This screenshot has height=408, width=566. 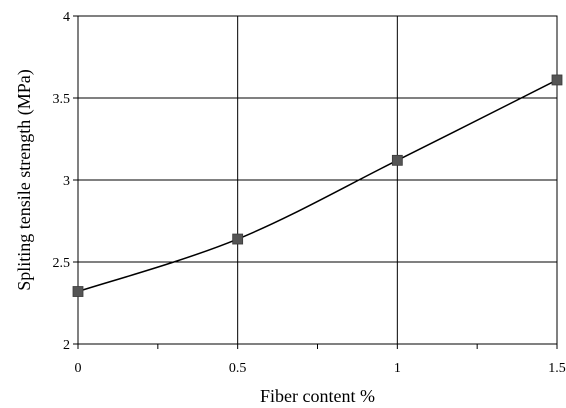 I want to click on x-axis-tick-labels: 0 0.5 1 1.5, so click(x=320, y=368).